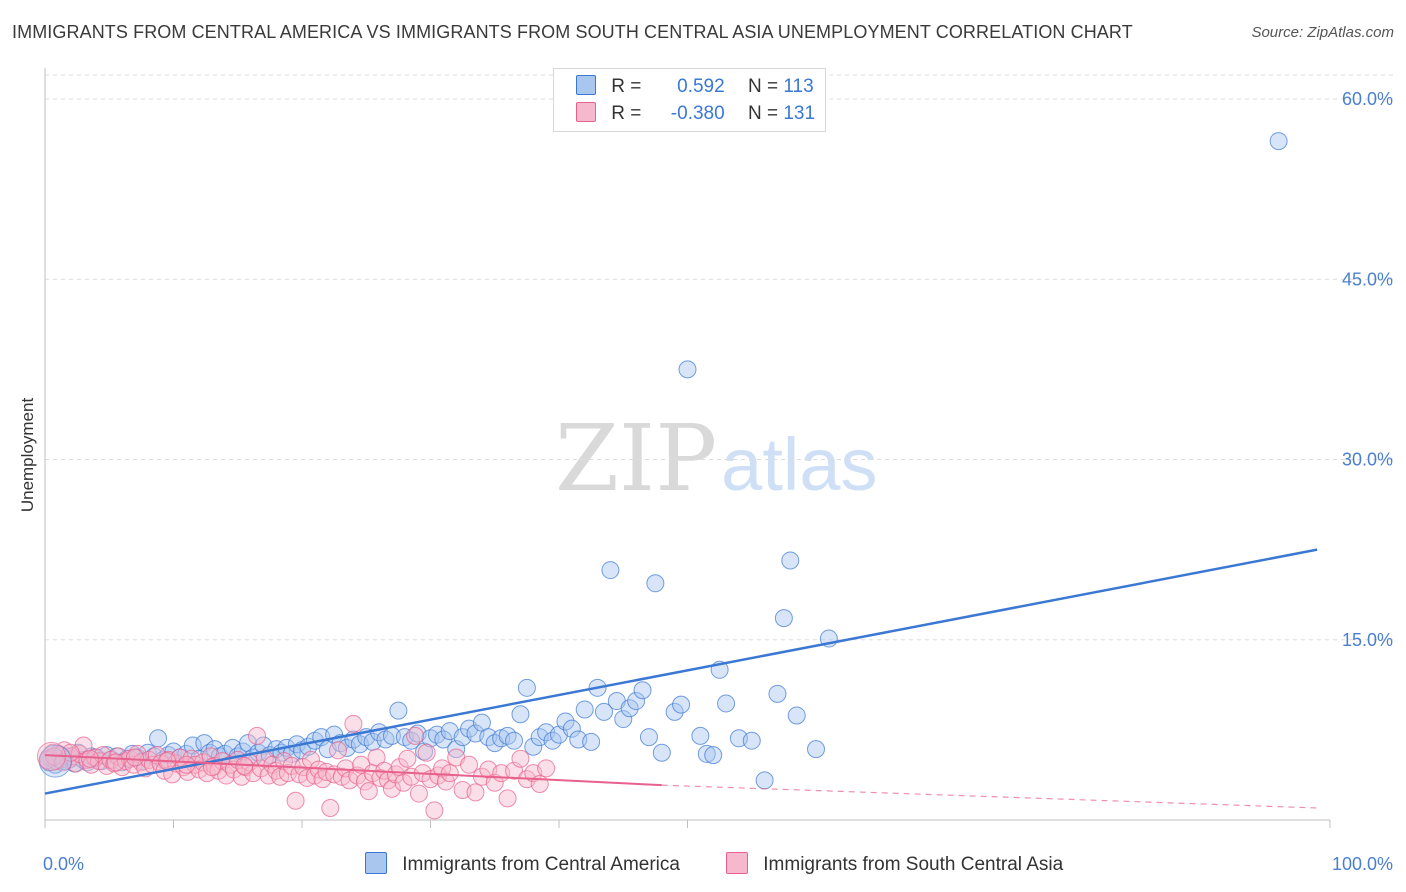 This screenshot has height=892, width=1406. What do you see at coordinates (701, 86) in the screenshot?
I see `legend-r-value: 0.592` at bounding box center [701, 86].